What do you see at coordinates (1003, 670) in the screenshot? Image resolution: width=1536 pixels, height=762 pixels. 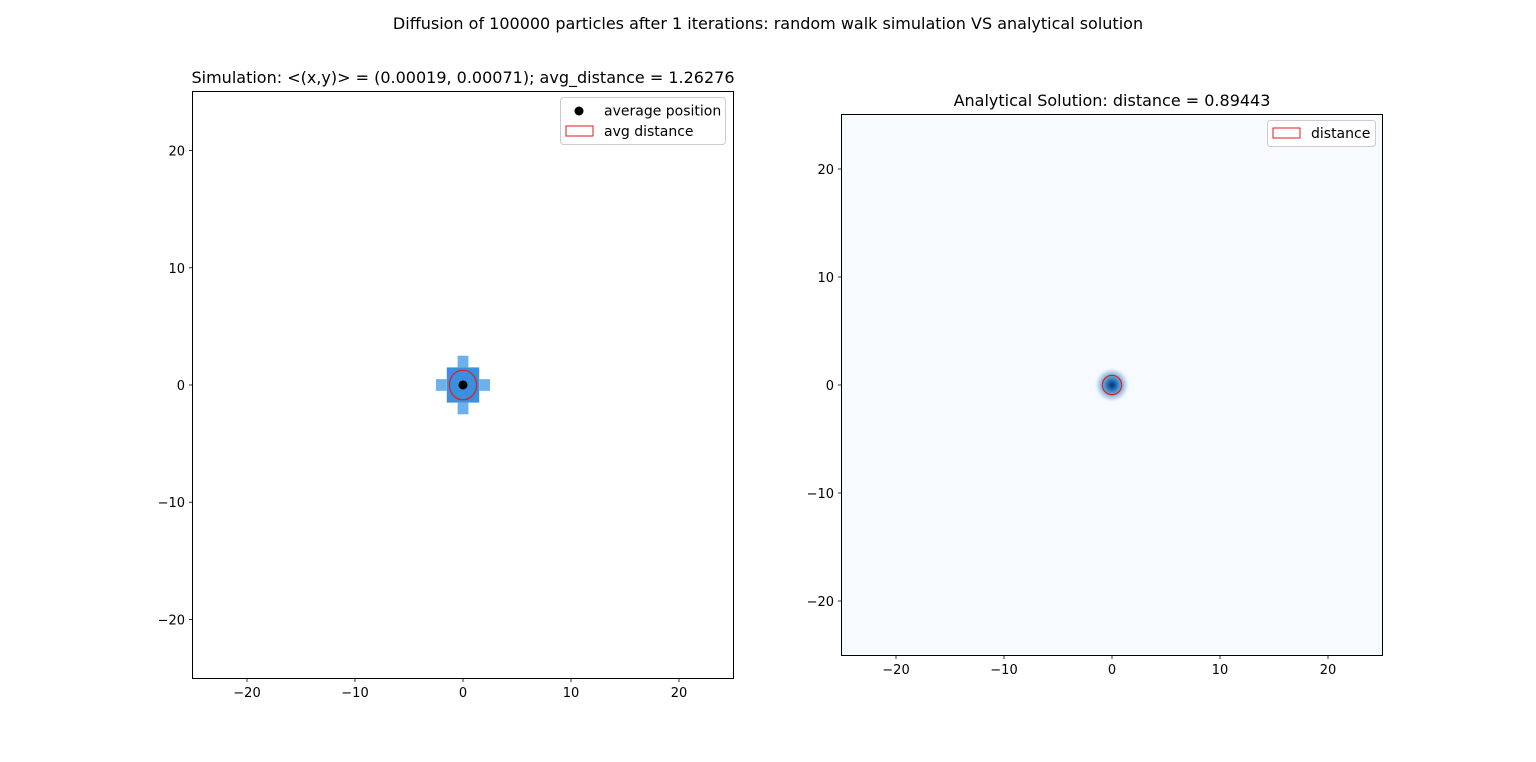 I see `analytical-xtick-label: −10` at bounding box center [1003, 670].